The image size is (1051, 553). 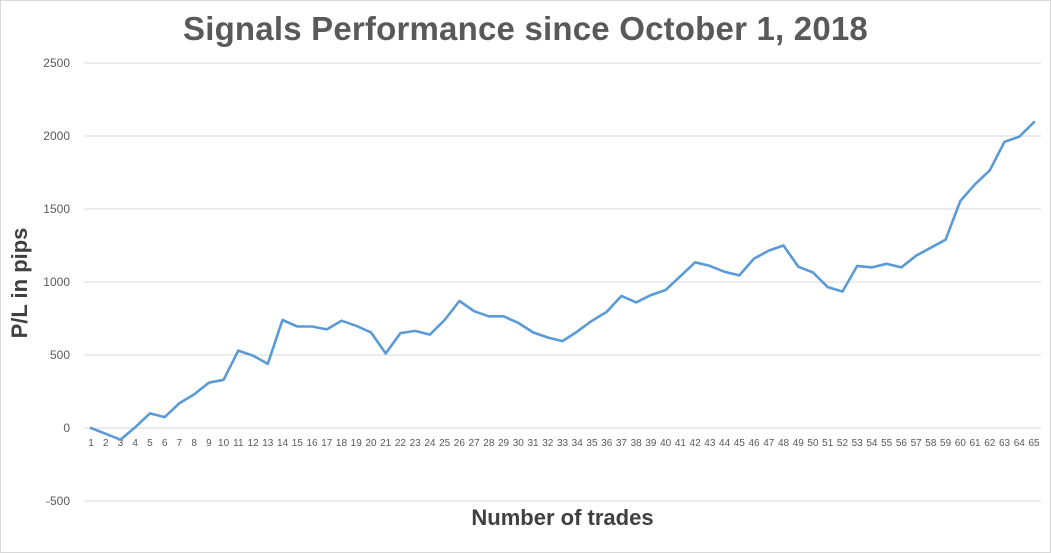 What do you see at coordinates (209, 443) in the screenshot?
I see `x-tick-label: 9` at bounding box center [209, 443].